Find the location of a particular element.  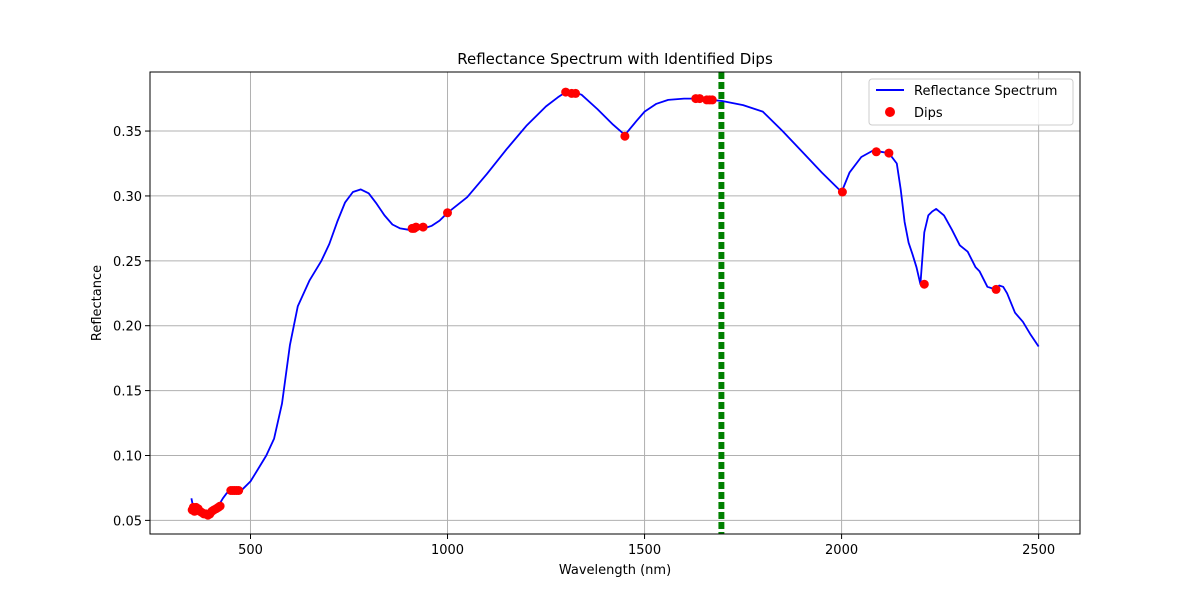

y-tick-label: 0.10 is located at coordinates (127, 456).